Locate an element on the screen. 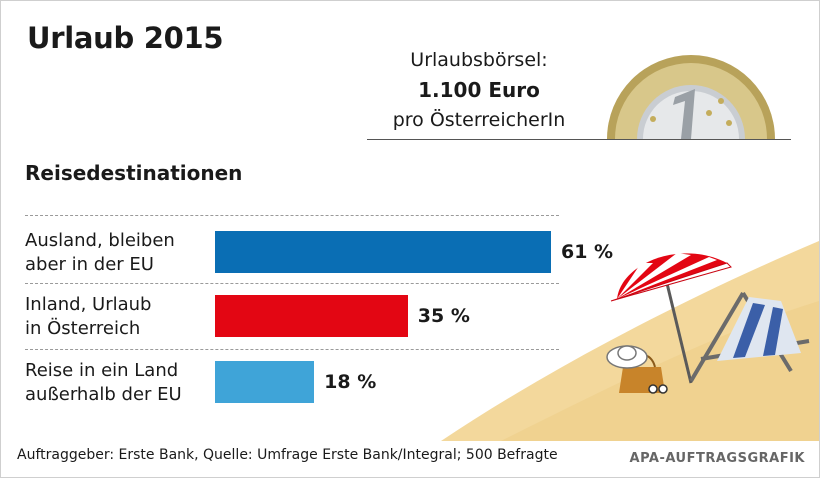  value-label: 35 % is located at coordinates (443, 316).